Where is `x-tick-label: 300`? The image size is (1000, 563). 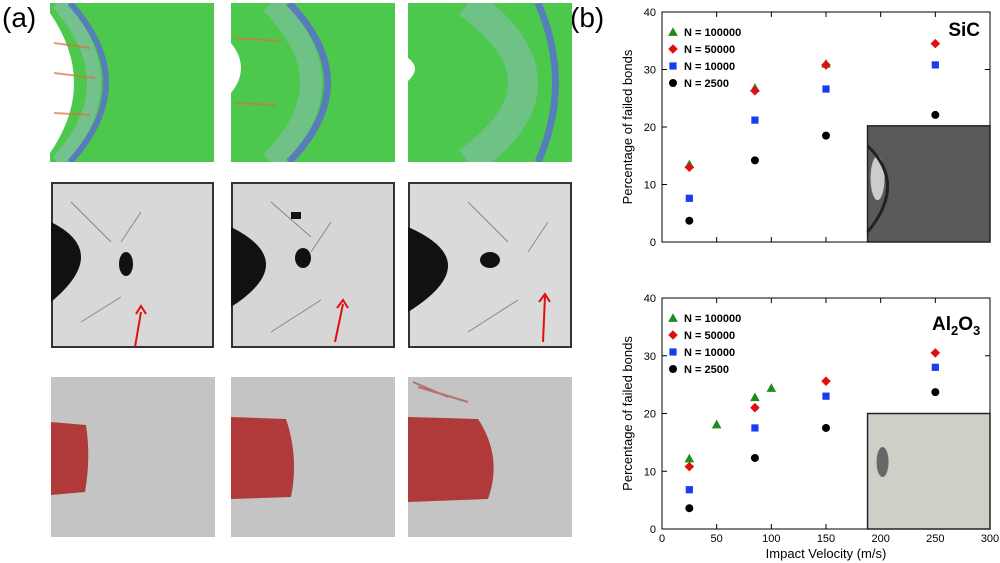
x-tick-label: 300 is located at coordinates (990, 539).